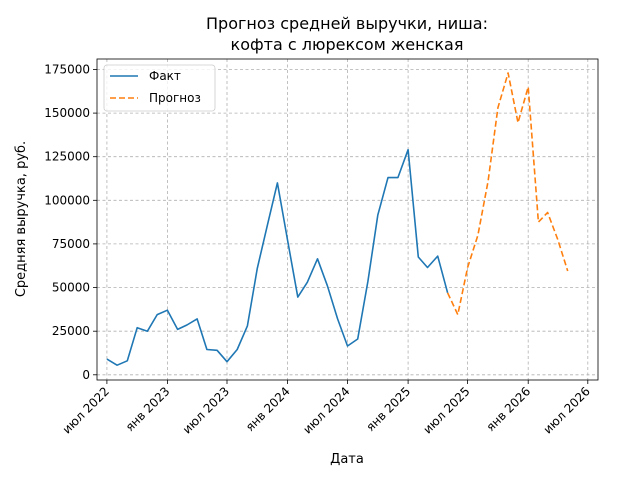 The width and height of the screenshot is (640, 480). Describe the element at coordinates (347, 44) in the screenshot. I see `chart-title-line-2: кофта с люрексом женская` at that location.